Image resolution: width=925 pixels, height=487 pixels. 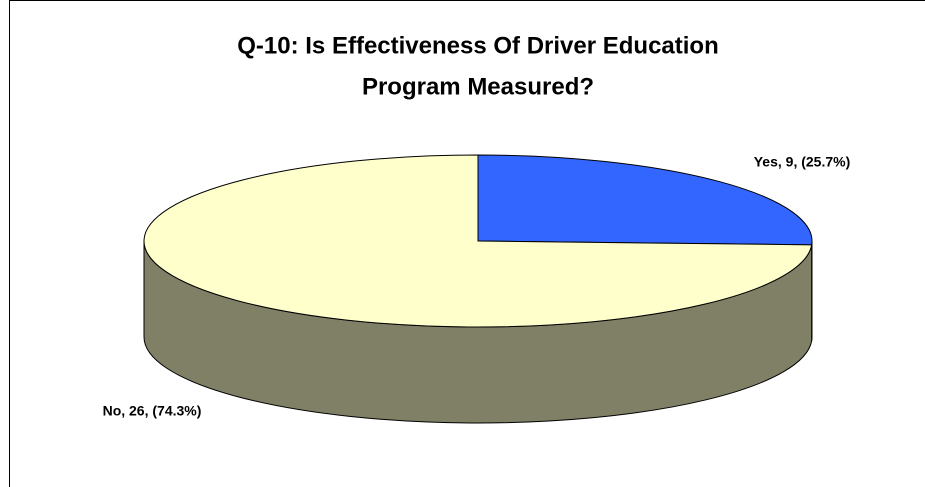 I want to click on slice, so click(x=645, y=200).